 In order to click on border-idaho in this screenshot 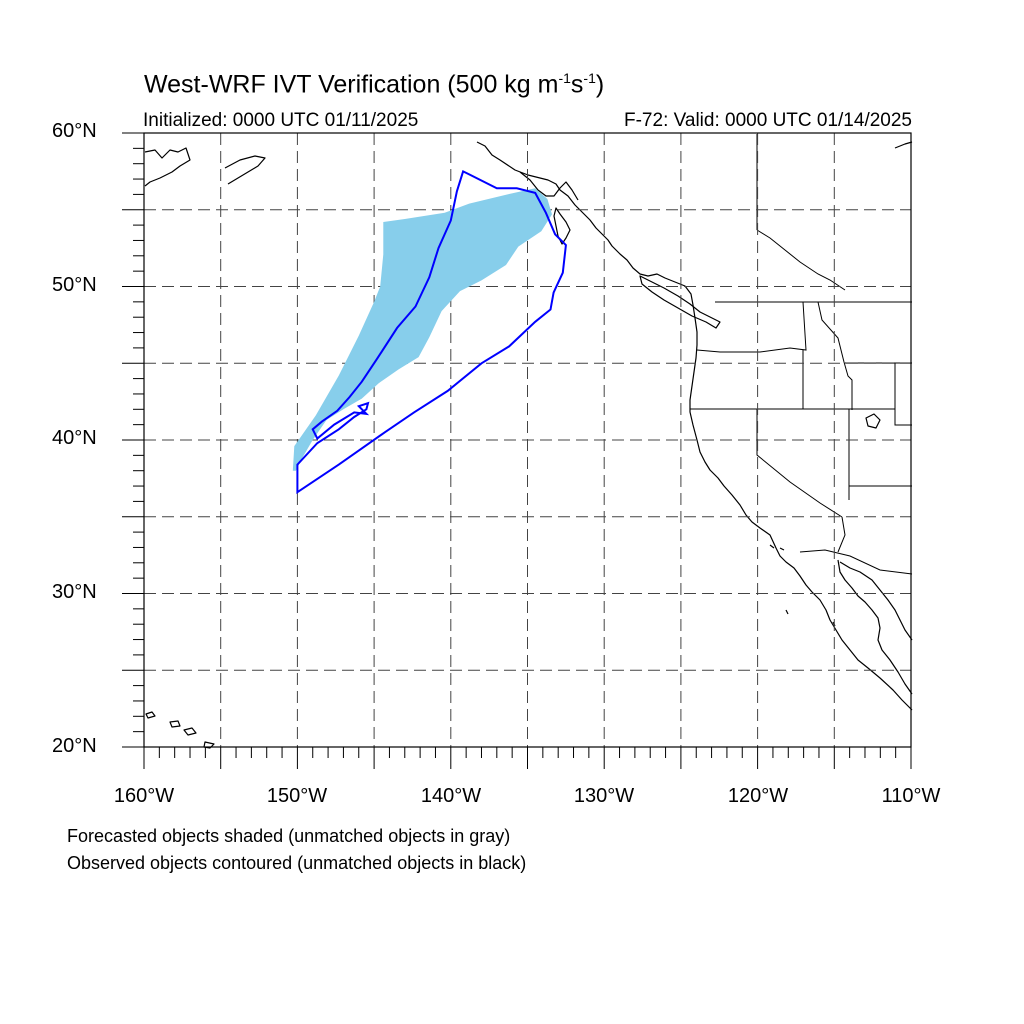, I will do `click(835, 355)`.